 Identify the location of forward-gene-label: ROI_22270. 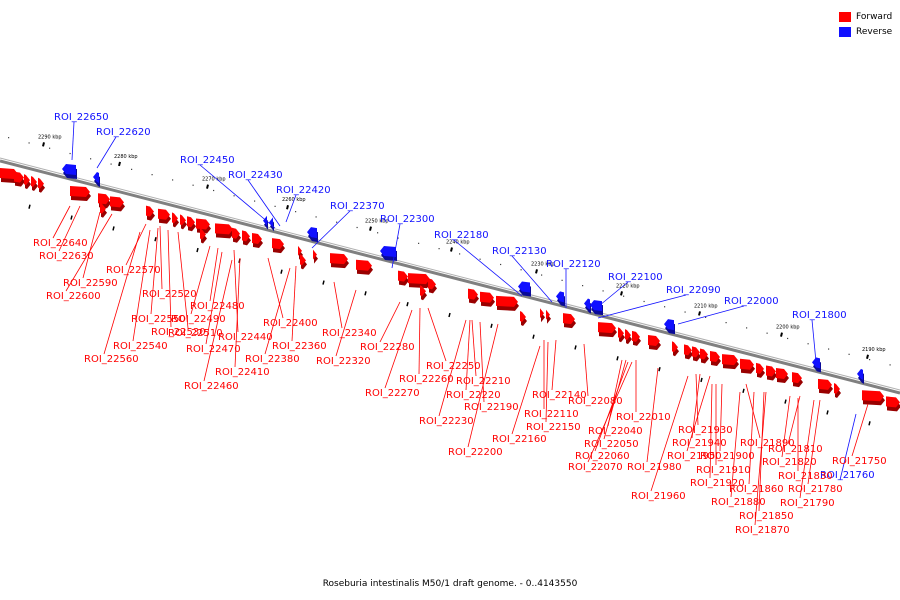
(392, 393).